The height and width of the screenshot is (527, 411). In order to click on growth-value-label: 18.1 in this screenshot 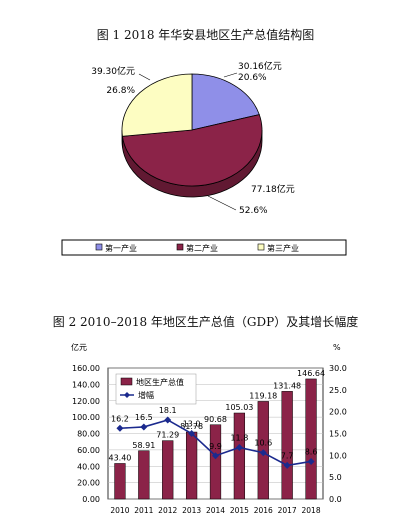, I will do `click(168, 410)`.